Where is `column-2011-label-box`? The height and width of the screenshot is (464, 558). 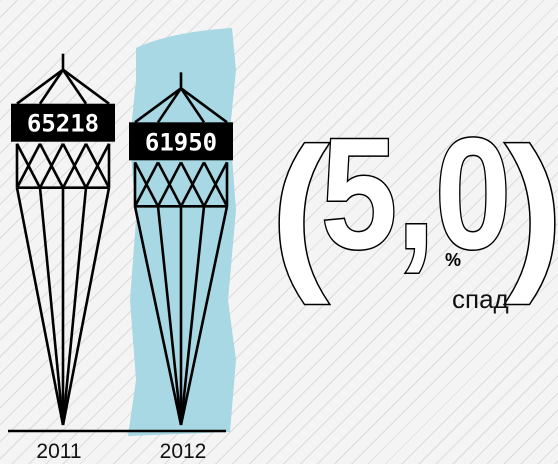 column-2011-label-box is located at coordinates (63, 122).